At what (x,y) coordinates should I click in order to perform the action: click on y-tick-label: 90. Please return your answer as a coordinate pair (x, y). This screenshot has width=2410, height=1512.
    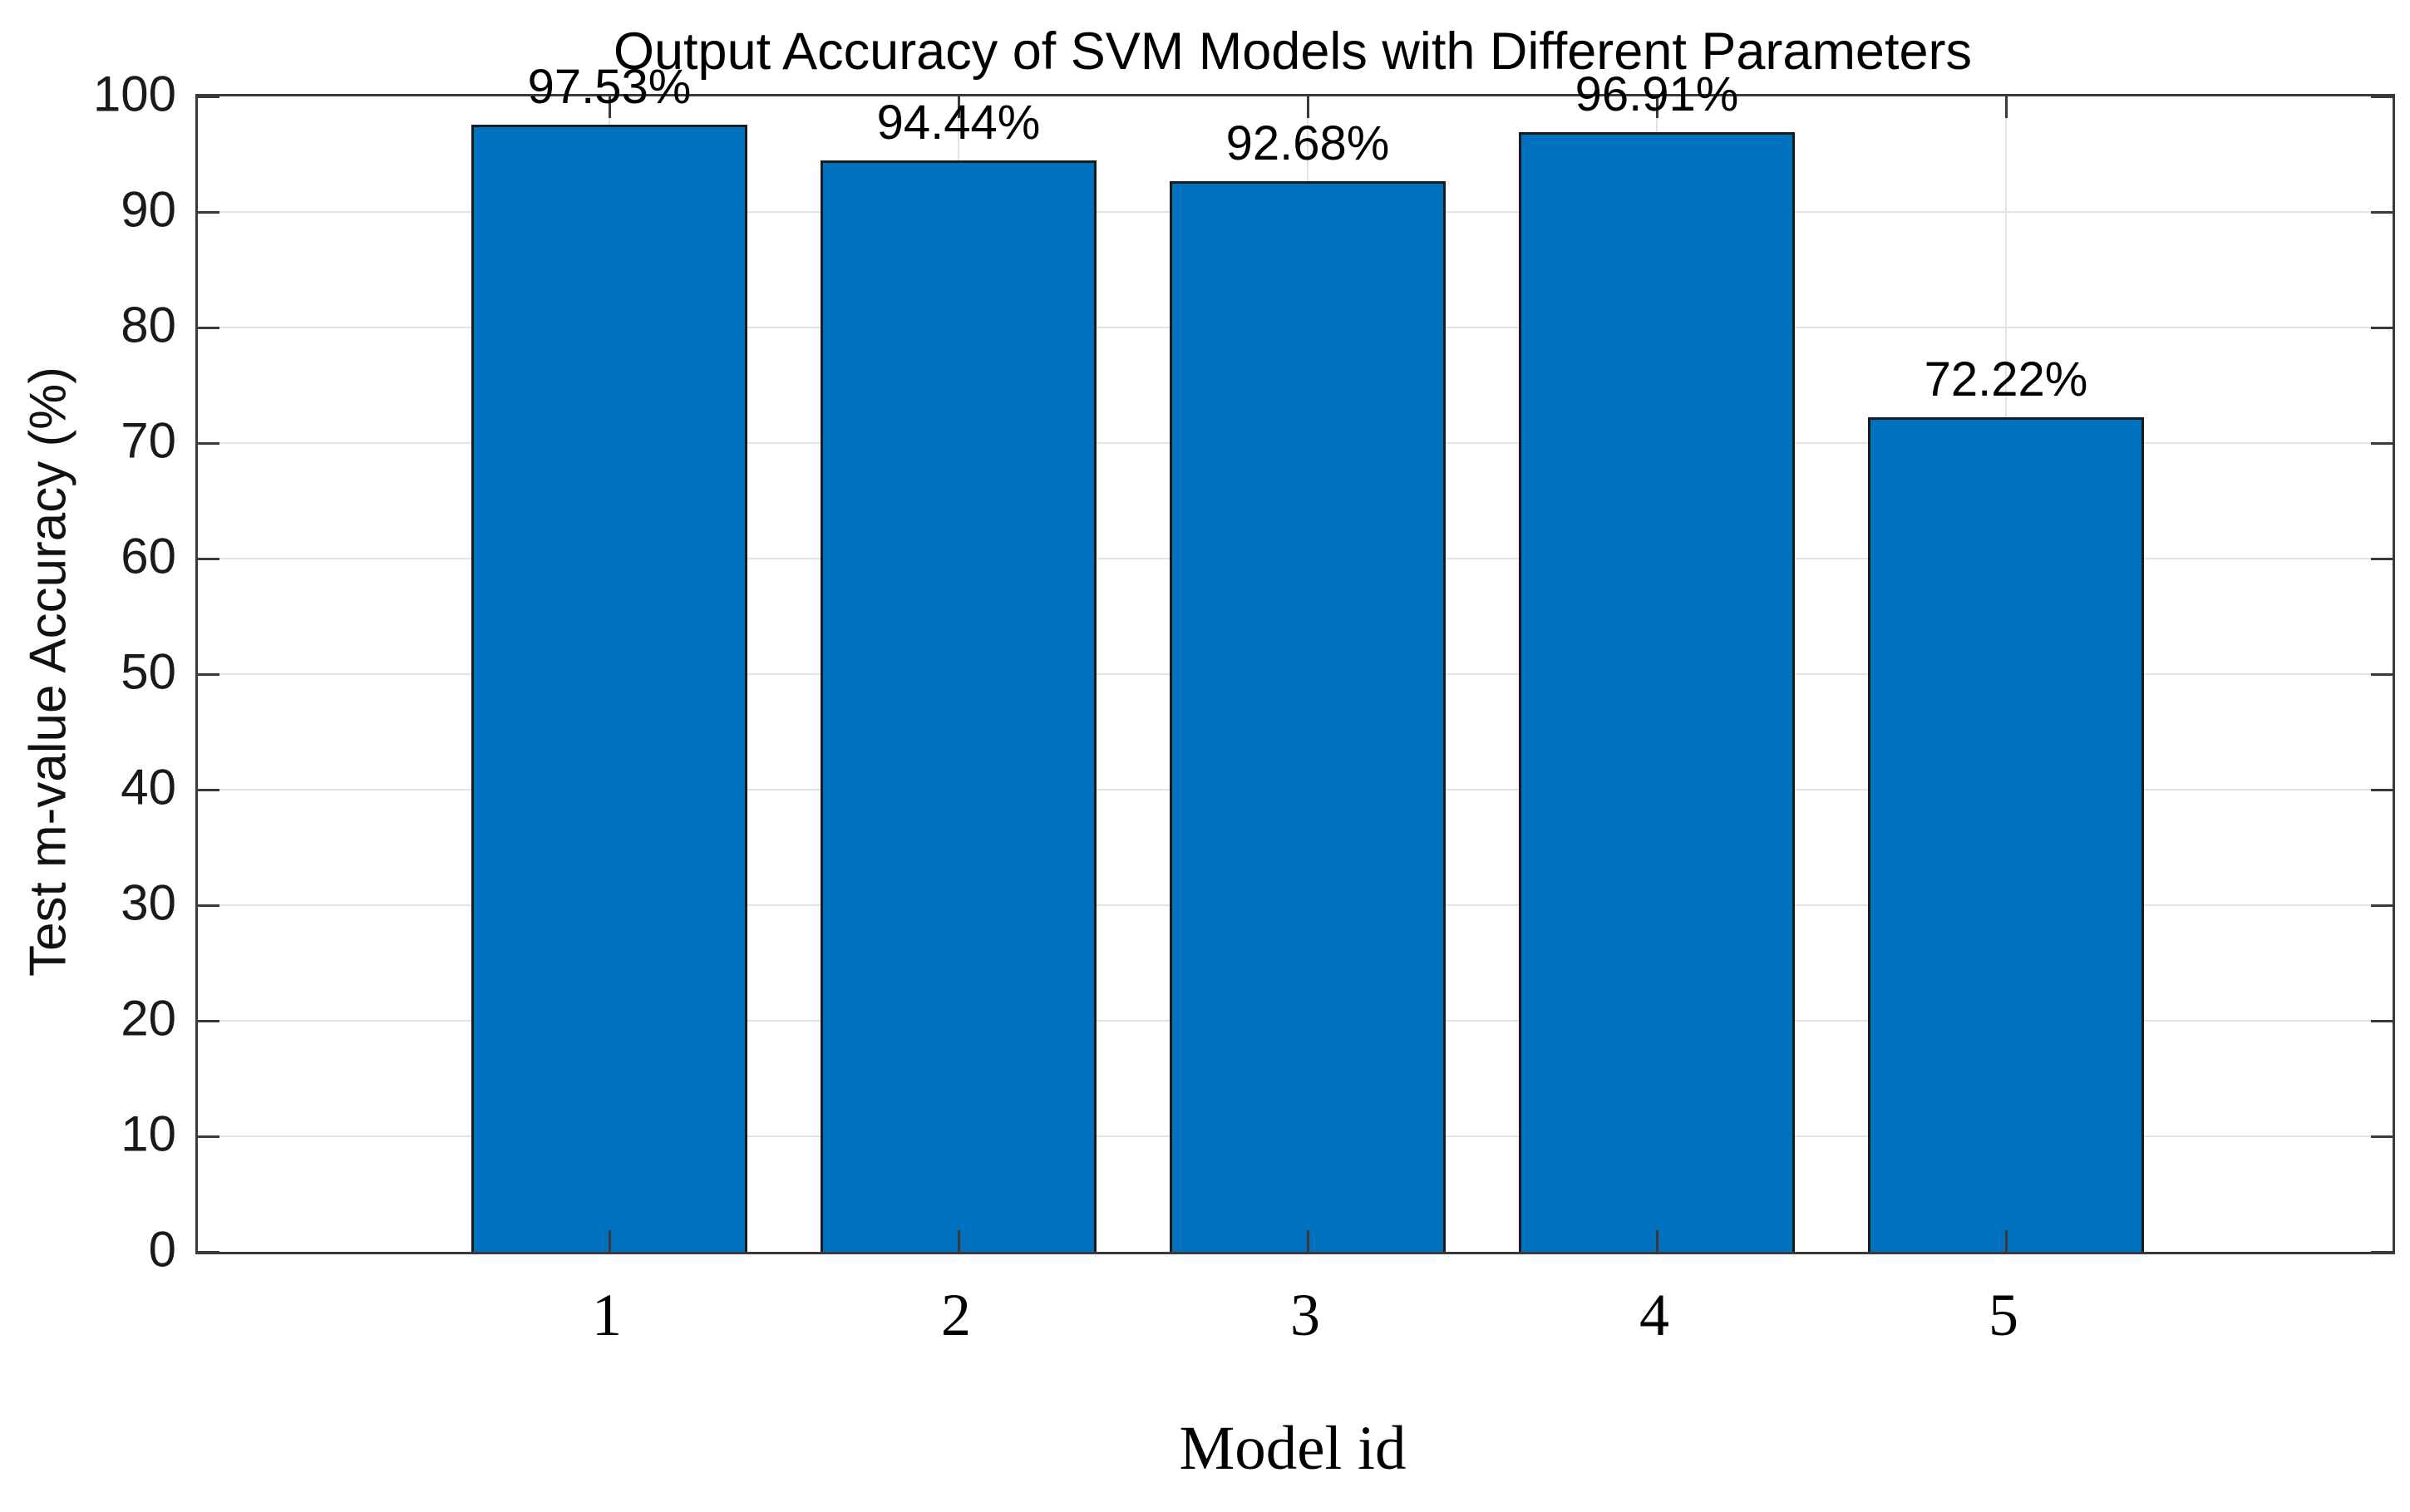
    Looking at the image, I should click on (148, 210).